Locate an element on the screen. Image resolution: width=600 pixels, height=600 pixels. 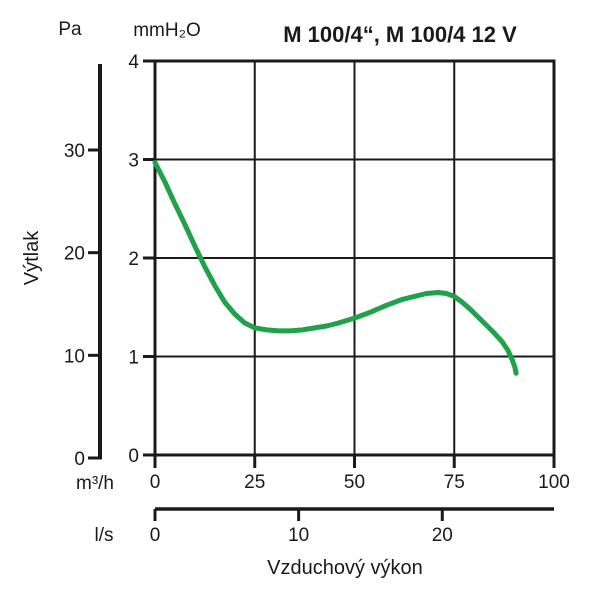
m3h-tick-label: 25 is located at coordinates (254, 482).